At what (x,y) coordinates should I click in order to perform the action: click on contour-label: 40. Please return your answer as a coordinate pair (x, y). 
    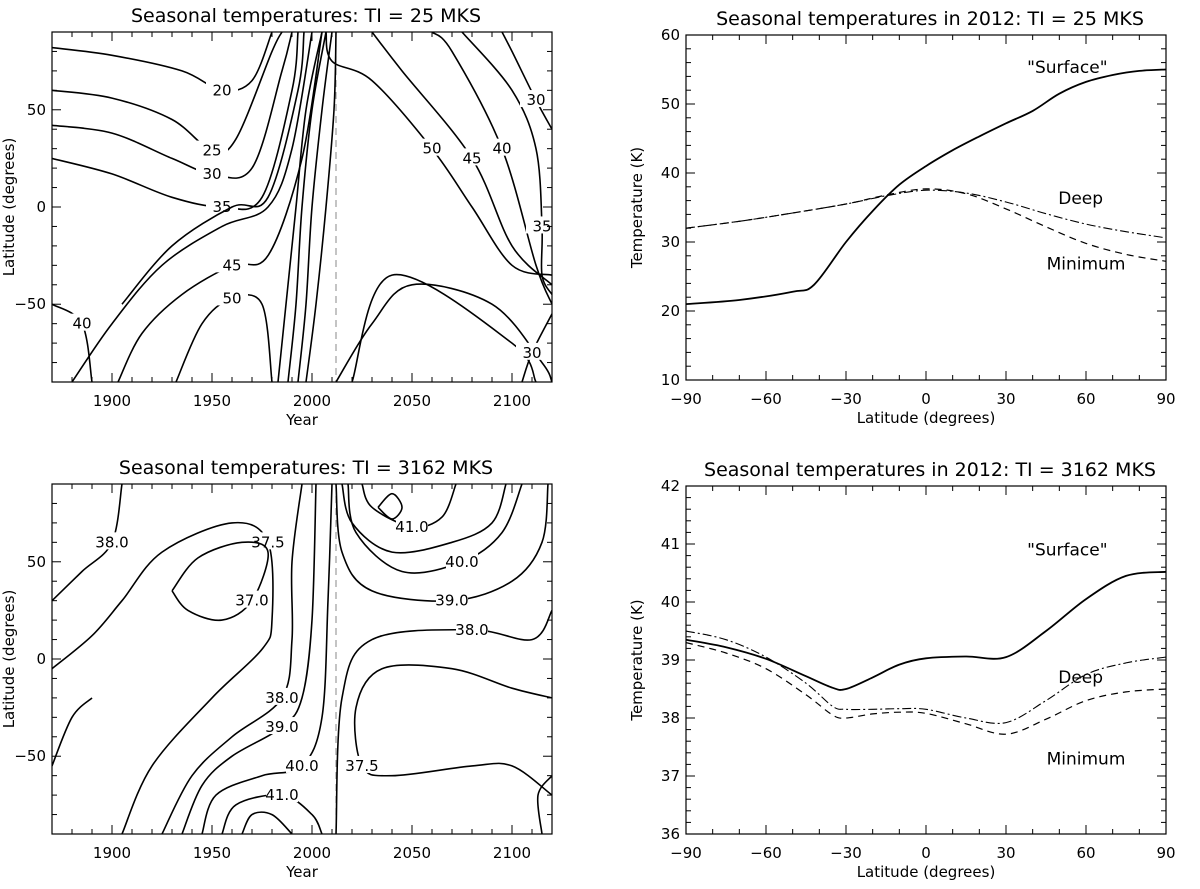
    Looking at the image, I should click on (501, 149).